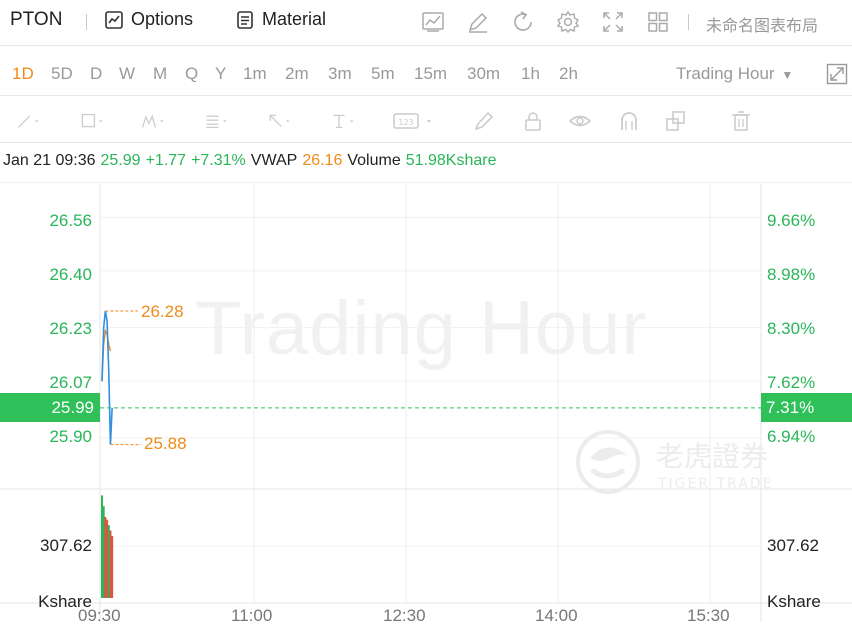 The height and width of the screenshot is (631, 852). What do you see at coordinates (120, 160) in the screenshot?
I see `quote-price: 25.99` at bounding box center [120, 160].